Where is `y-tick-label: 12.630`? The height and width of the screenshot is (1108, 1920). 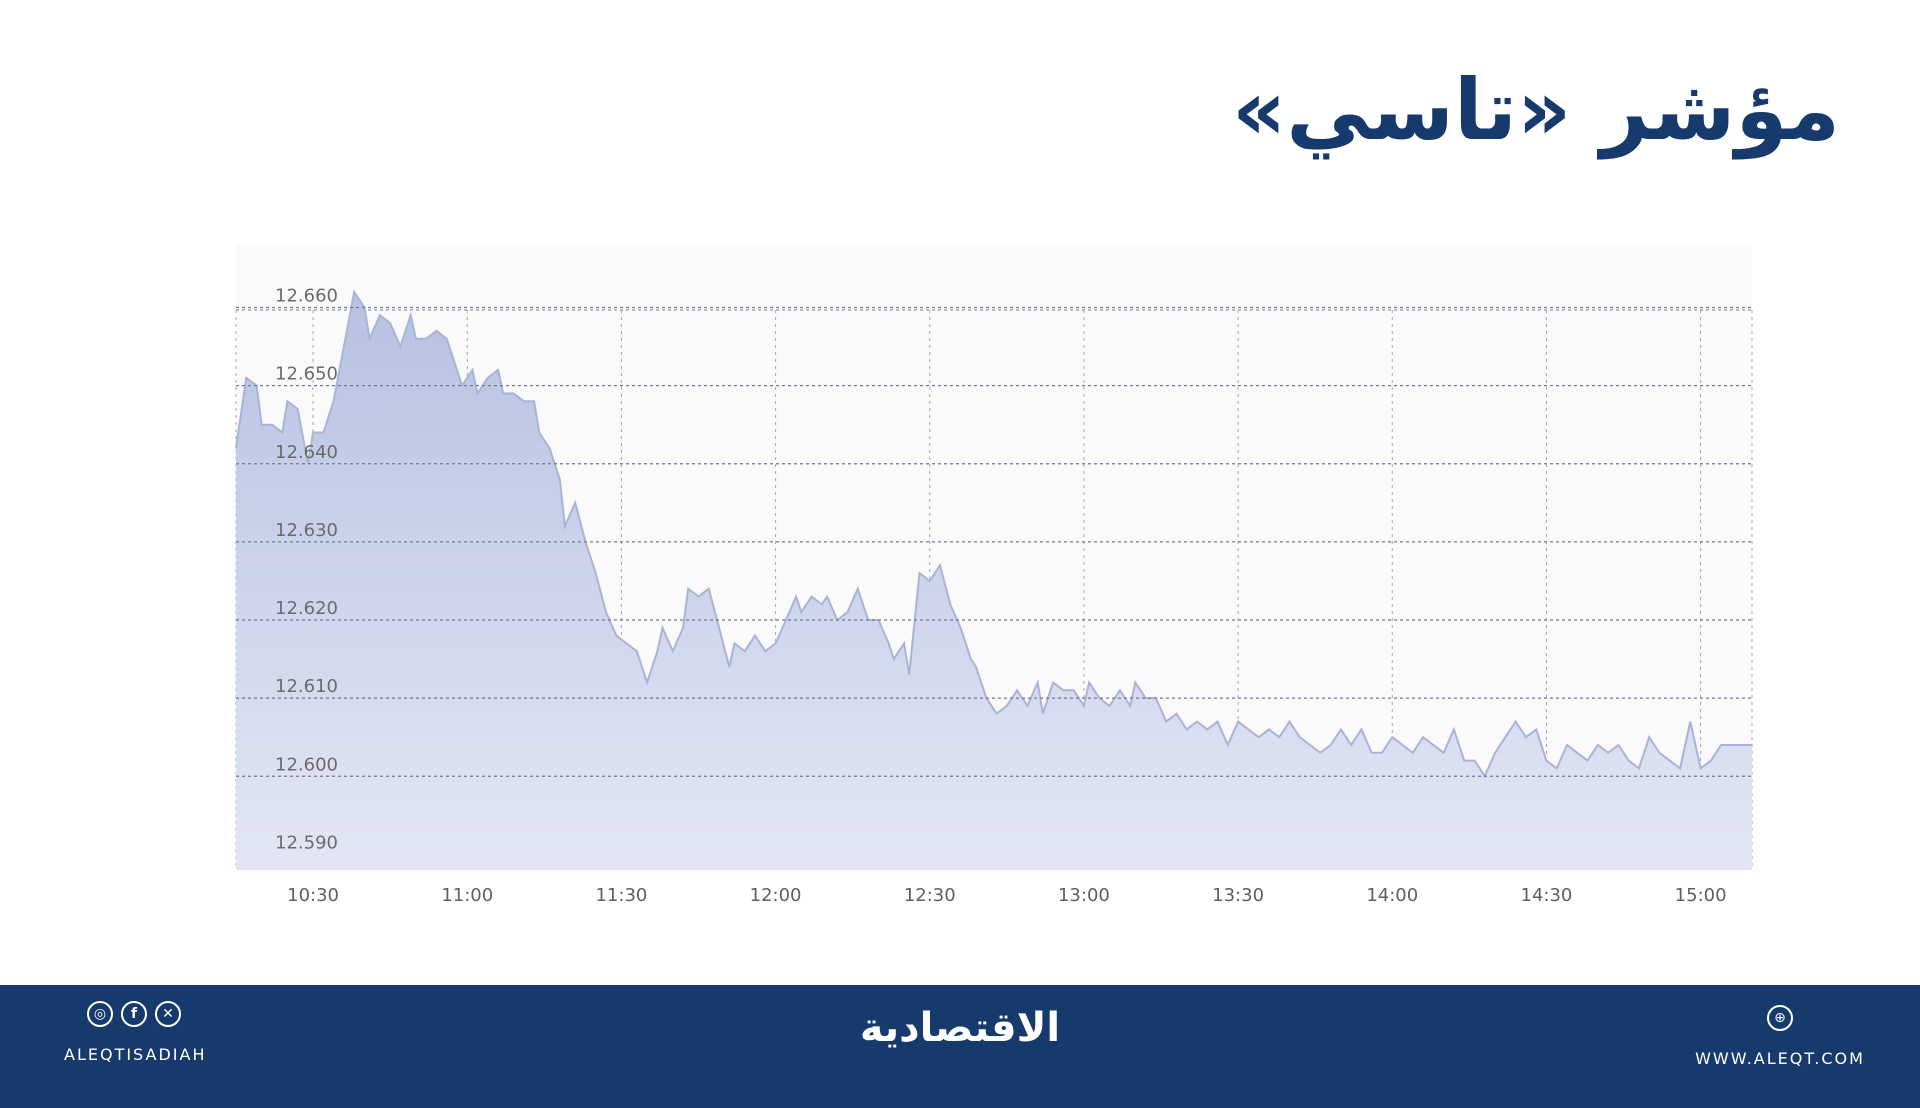
y-tick-label: 12.630 is located at coordinates (306, 530).